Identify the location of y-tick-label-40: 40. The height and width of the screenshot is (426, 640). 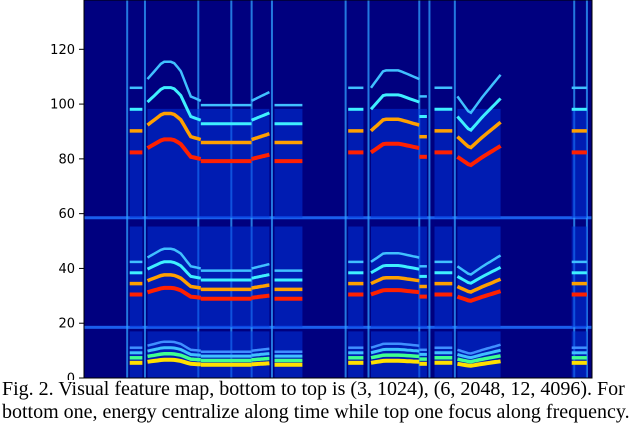
(66, 269).